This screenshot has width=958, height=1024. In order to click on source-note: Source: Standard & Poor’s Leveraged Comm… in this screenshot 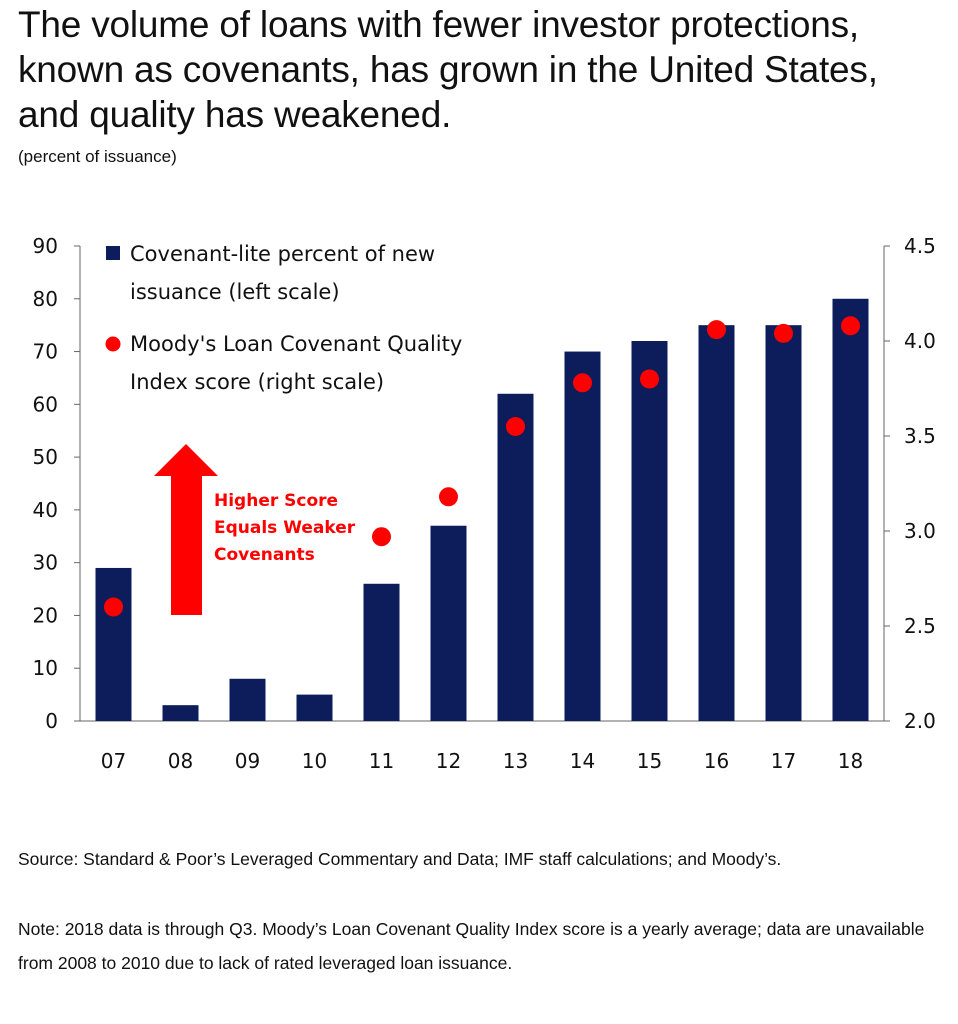, I will do `click(400, 859)`.